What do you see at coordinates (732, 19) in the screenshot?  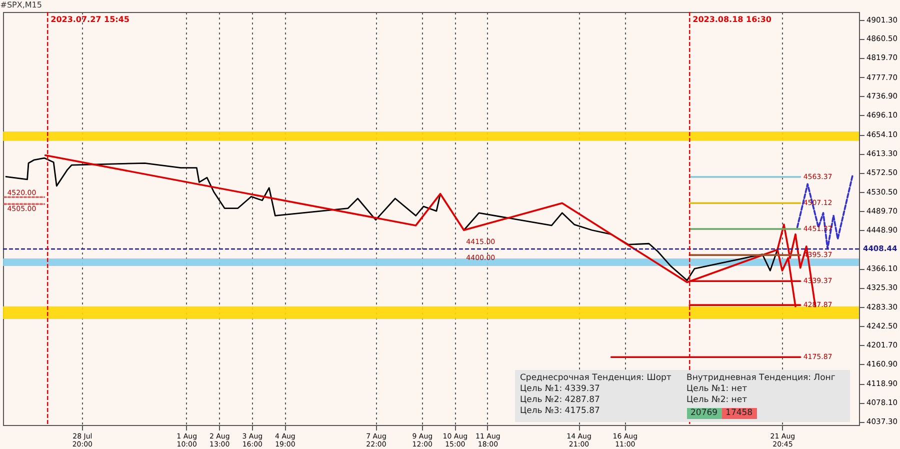 I see `ref-line-label: 2023.08.18 16:30` at bounding box center [732, 19].